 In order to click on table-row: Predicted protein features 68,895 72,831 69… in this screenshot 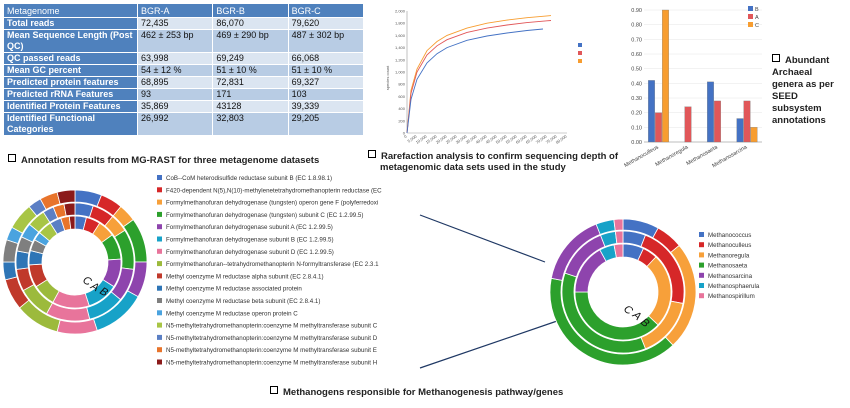, I will do `click(184, 82)`.